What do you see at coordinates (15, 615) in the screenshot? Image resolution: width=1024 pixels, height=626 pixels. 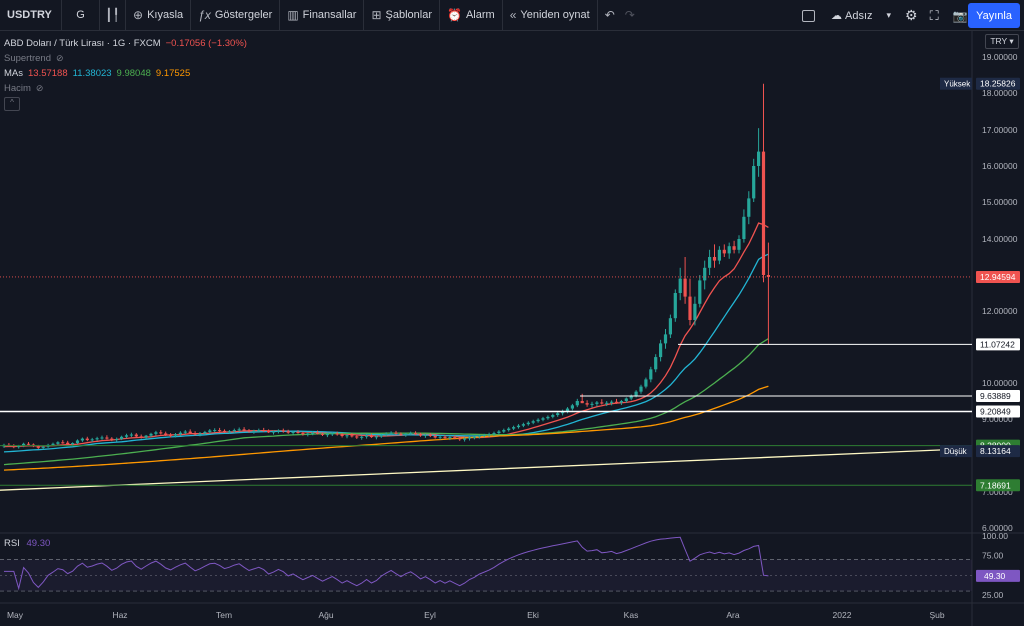 I see `x-tick-label: May` at bounding box center [15, 615].